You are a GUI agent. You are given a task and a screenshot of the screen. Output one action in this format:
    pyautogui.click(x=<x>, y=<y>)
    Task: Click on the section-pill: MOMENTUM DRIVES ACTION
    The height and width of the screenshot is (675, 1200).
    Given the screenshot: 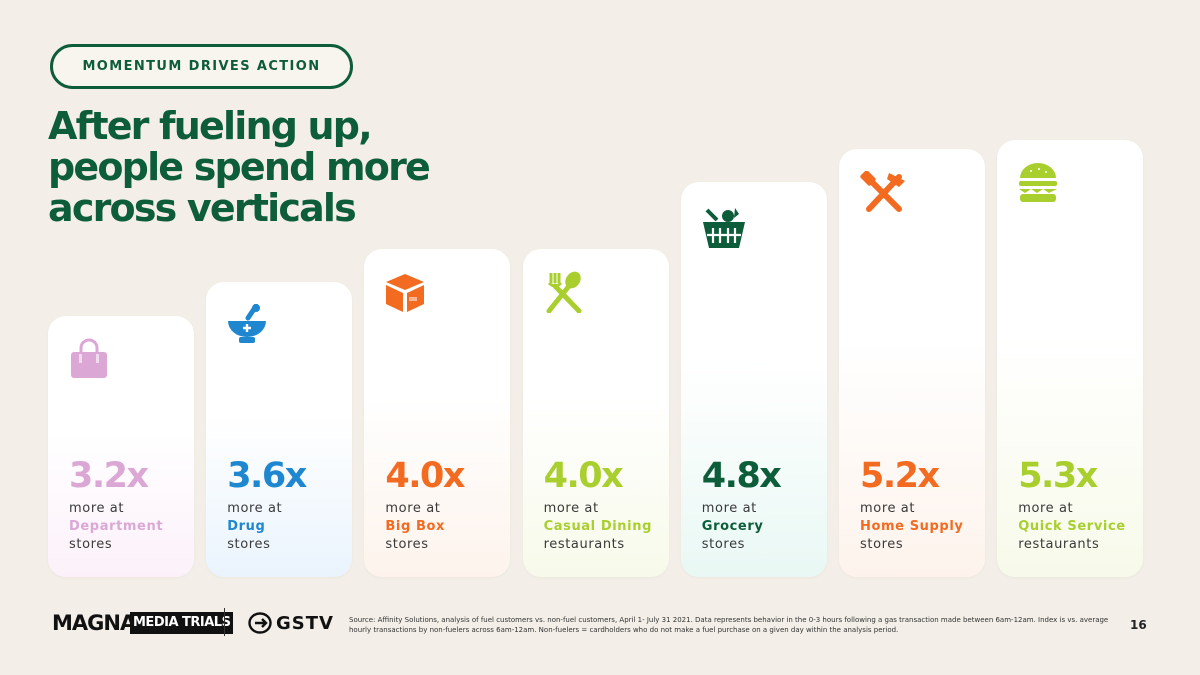 What is the action you would take?
    pyautogui.click(x=201, y=66)
    